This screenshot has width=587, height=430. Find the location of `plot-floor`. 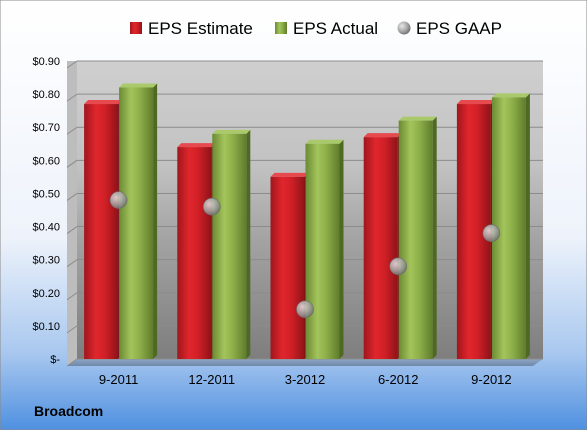

plot-floor is located at coordinates (305, 362).